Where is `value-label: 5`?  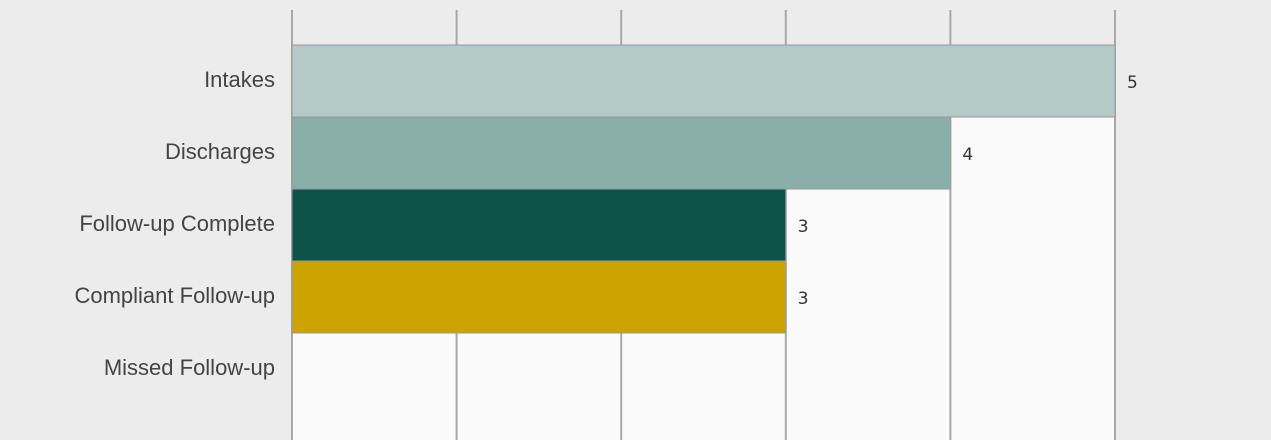 value-label: 5 is located at coordinates (1132, 83).